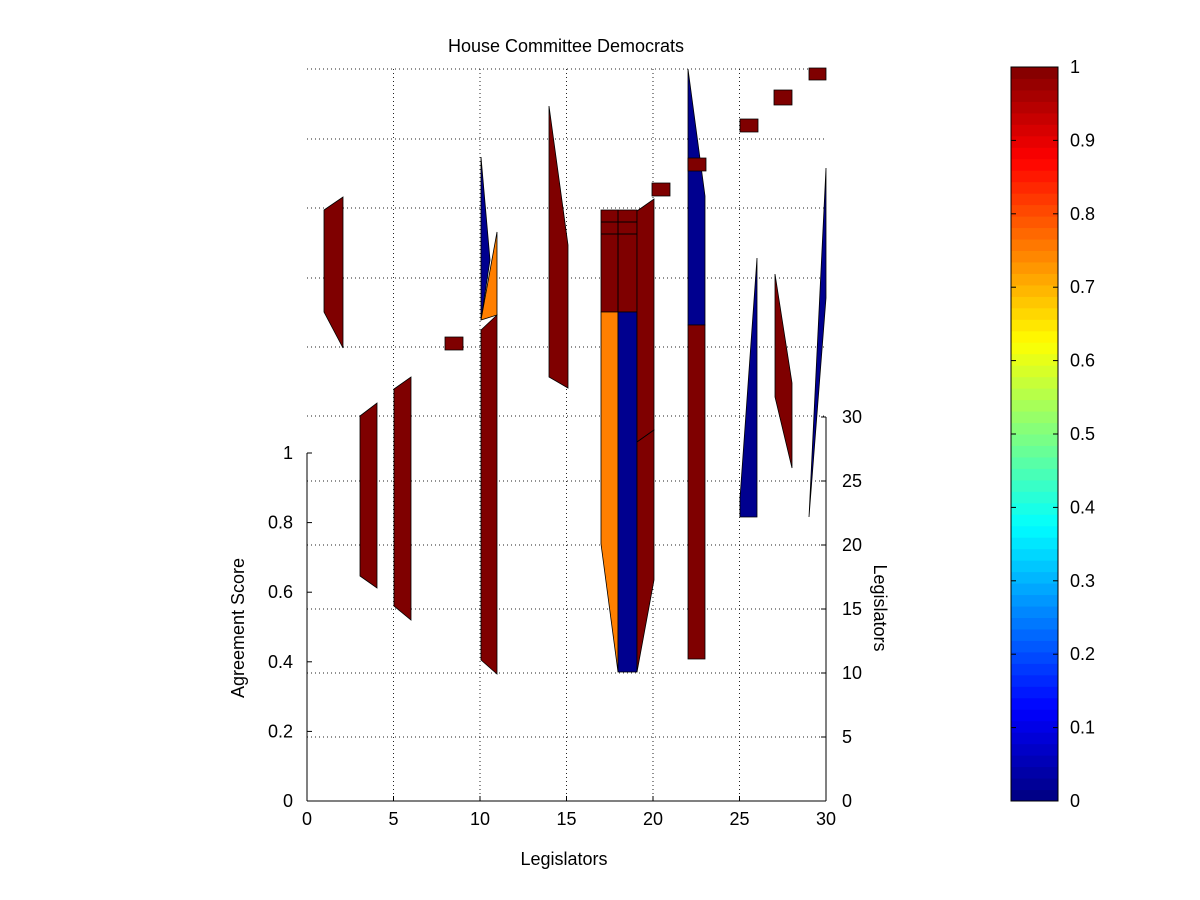 The width and height of the screenshot is (1200, 900). Describe the element at coordinates (1082, 140) in the screenshot. I see `colorbar-tick-label: 0.9` at that location.